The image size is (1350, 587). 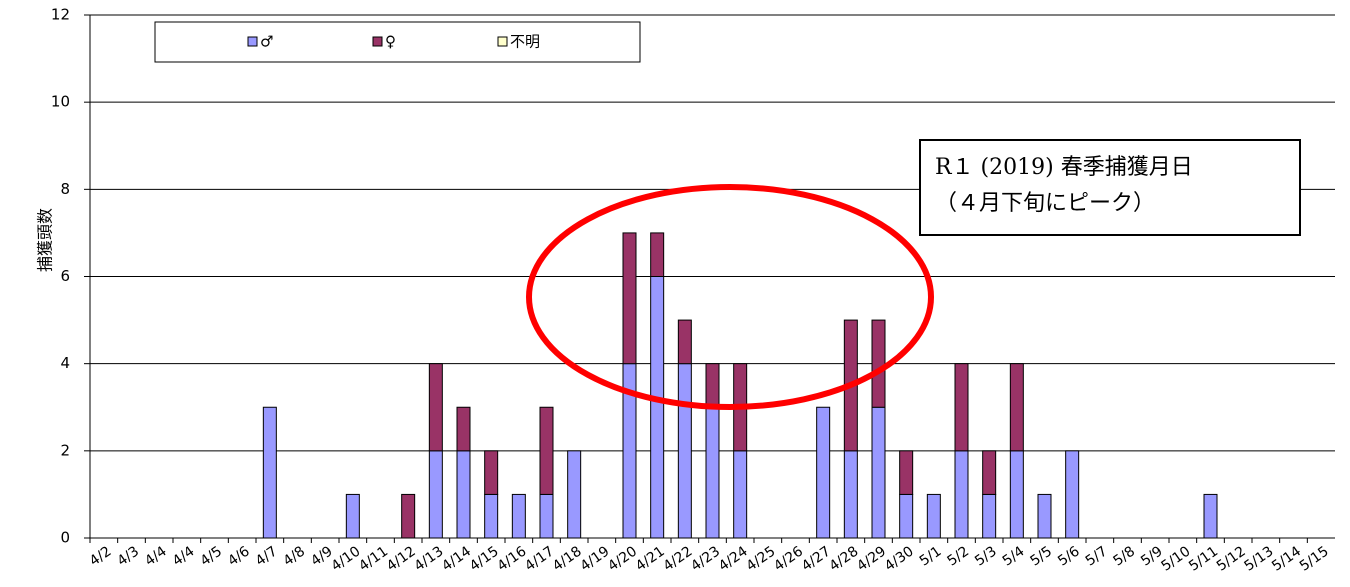 I want to click on highlight-ellipse, so click(x=730, y=297).